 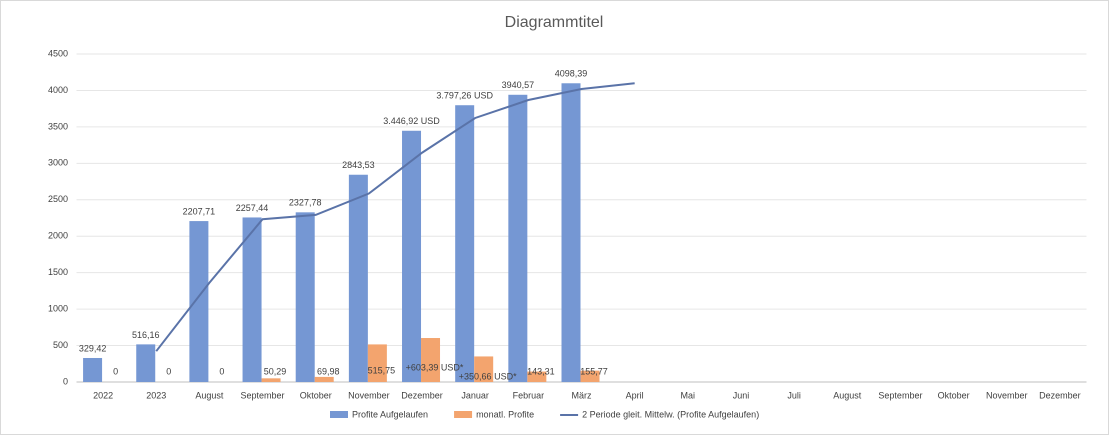 I want to click on x-tick-label: Februar, so click(x=529, y=395).